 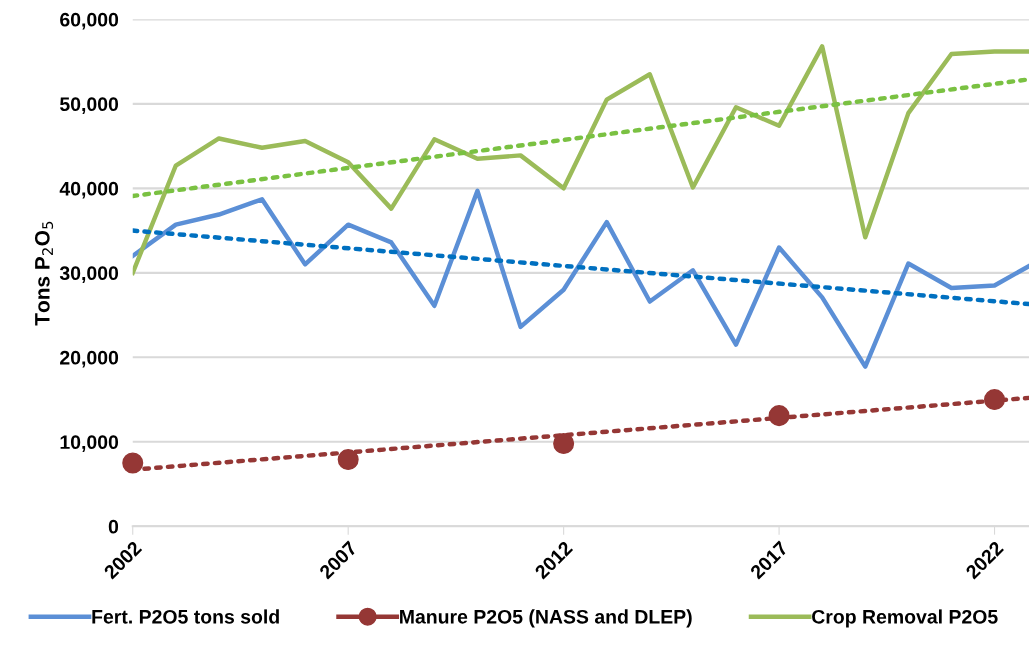 What do you see at coordinates (89, 21) in the screenshot?
I see `y-tick-label: 60,000` at bounding box center [89, 21].